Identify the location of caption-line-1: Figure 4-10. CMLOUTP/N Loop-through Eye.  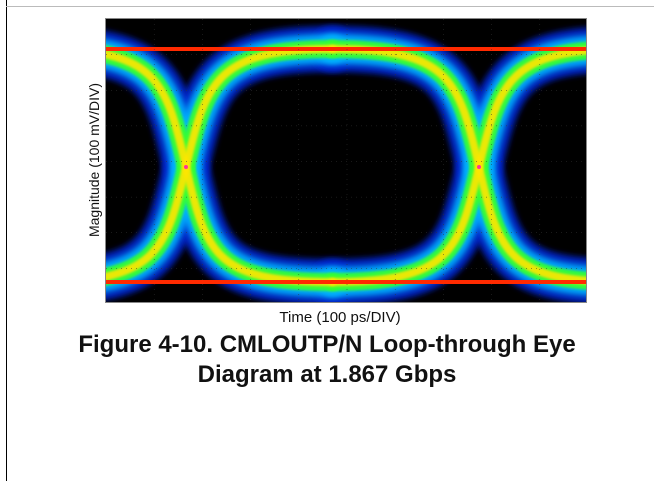
(327, 344).